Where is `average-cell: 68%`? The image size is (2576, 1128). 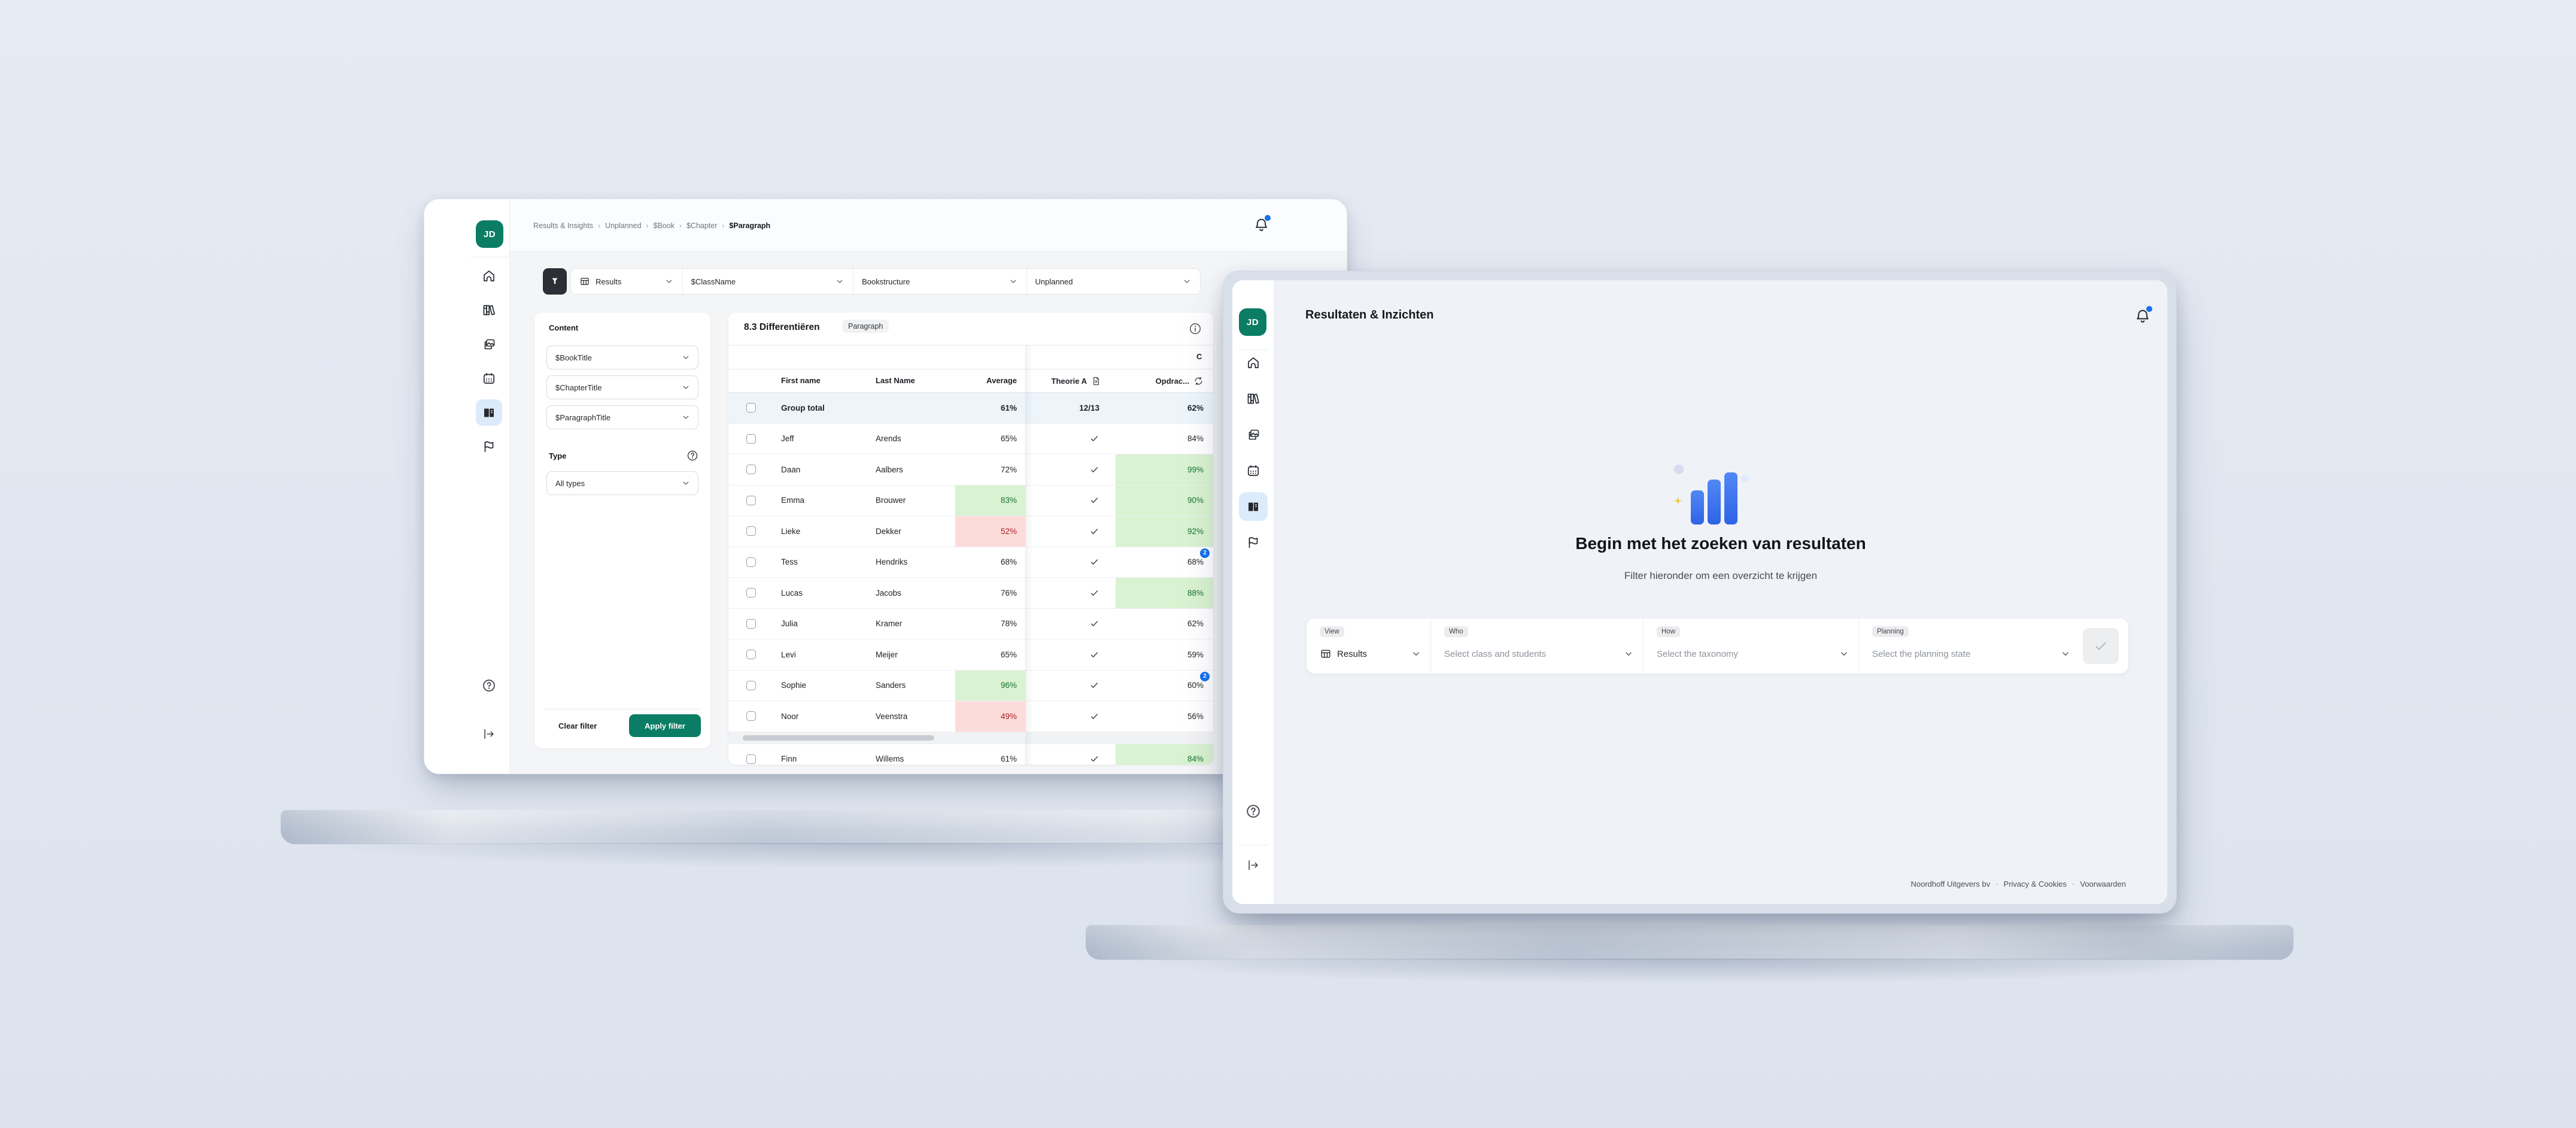
average-cell: 68% is located at coordinates (1008, 562).